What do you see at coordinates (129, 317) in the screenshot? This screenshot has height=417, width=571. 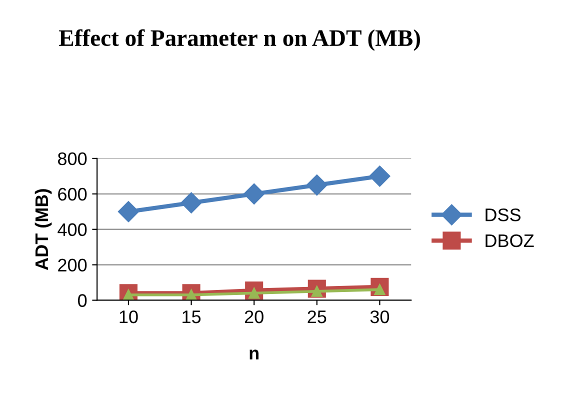 I see `x-tick-label: 10` at bounding box center [129, 317].